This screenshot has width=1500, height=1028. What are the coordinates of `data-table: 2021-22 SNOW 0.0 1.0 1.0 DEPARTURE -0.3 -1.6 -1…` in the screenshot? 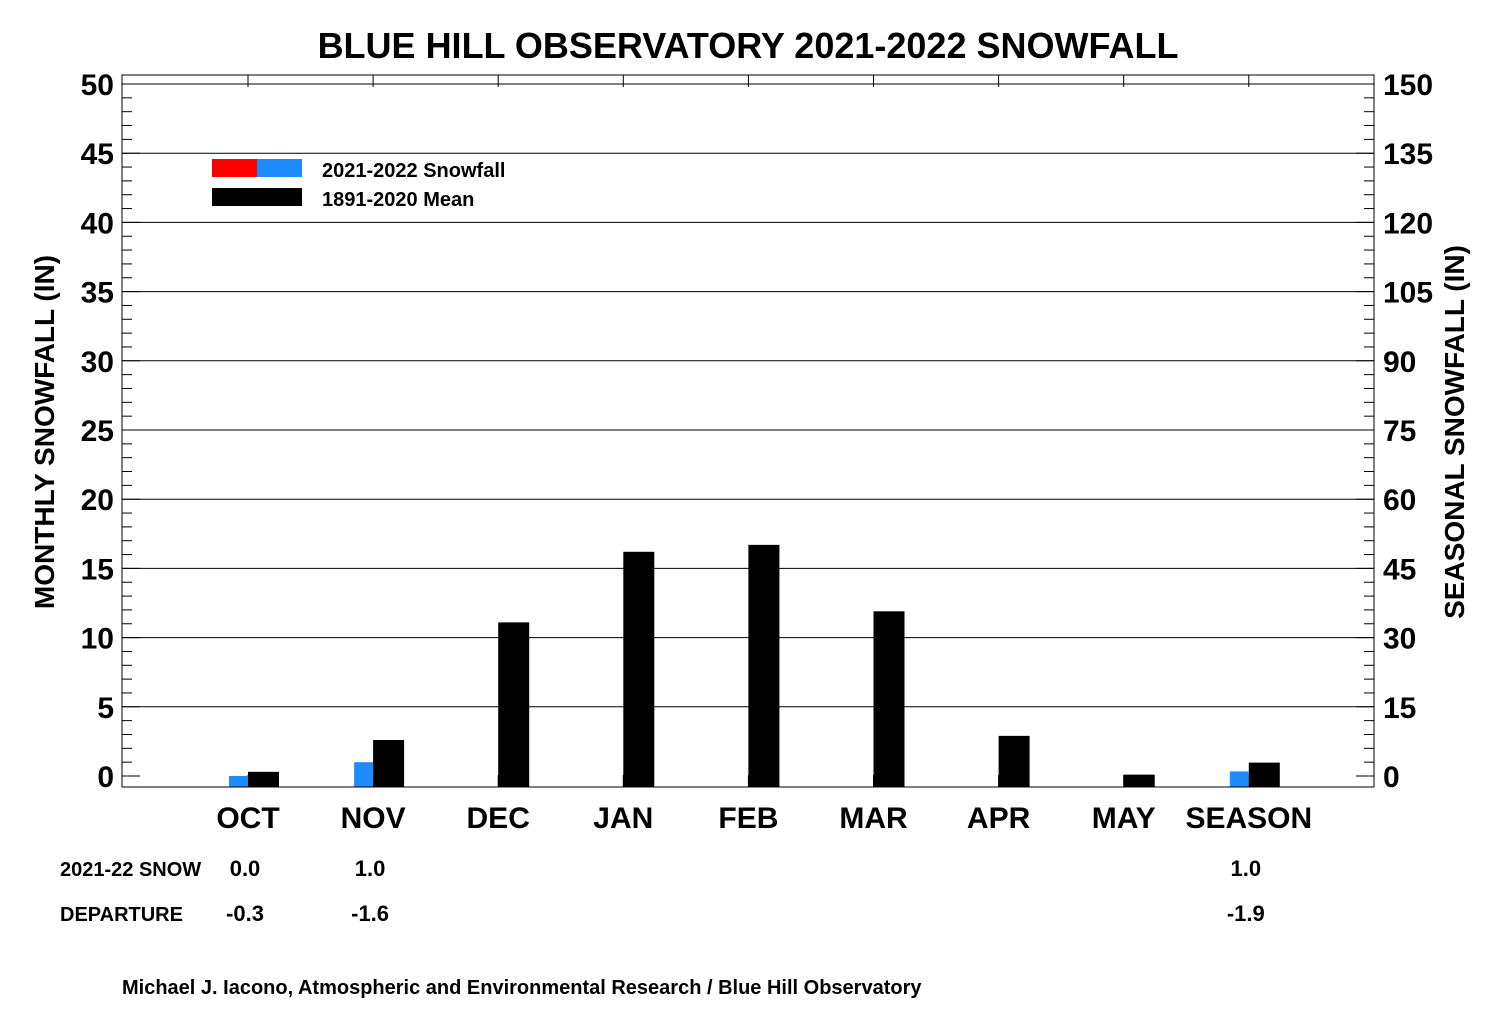 It's located at (662, 891).